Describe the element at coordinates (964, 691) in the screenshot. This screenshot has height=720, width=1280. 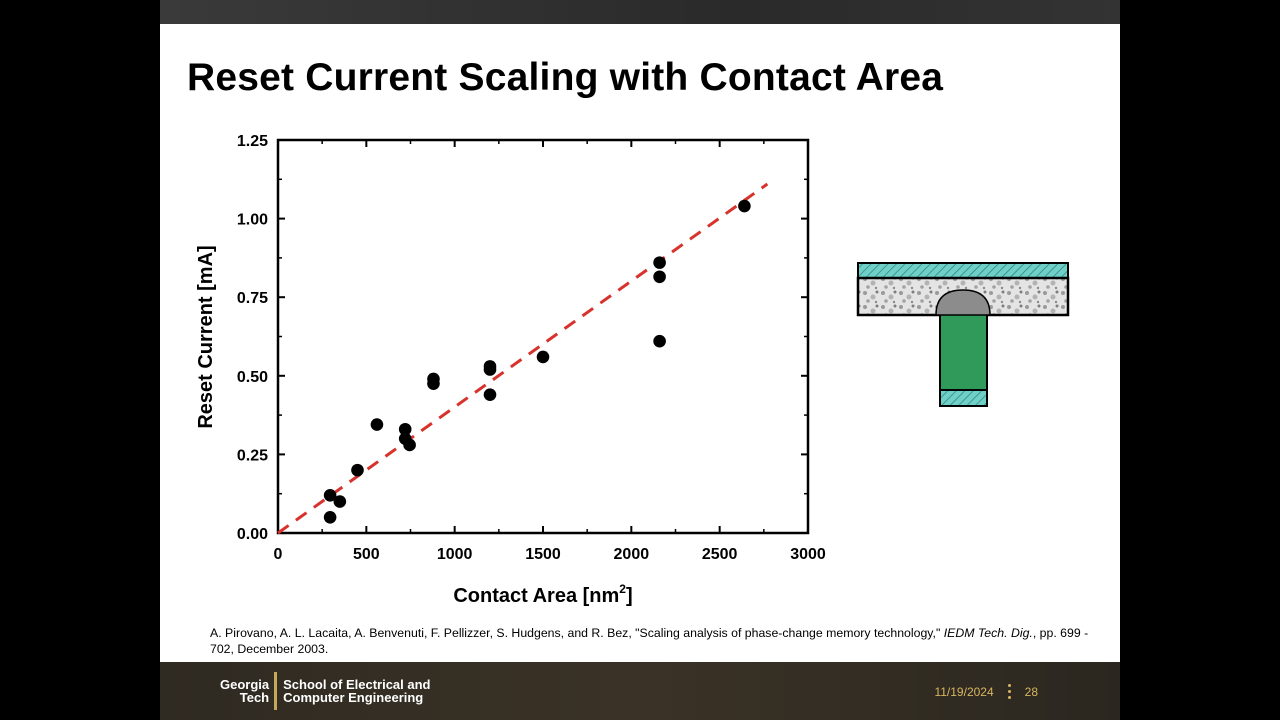
I see `footer-date: 11/19/2024` at that location.